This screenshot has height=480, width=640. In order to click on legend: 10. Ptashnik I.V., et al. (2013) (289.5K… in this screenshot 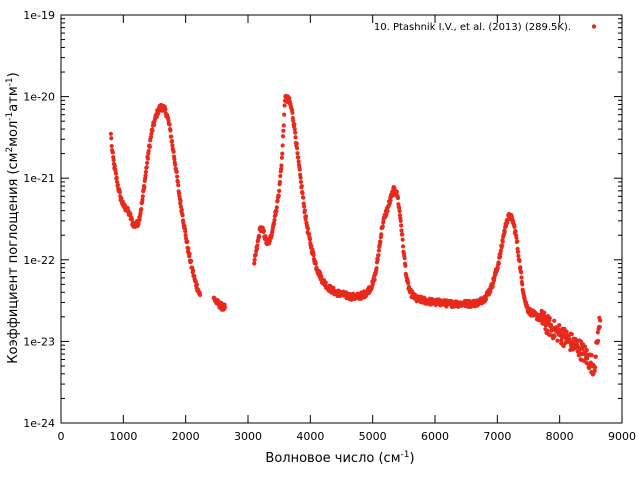, I will do `click(485, 27)`.